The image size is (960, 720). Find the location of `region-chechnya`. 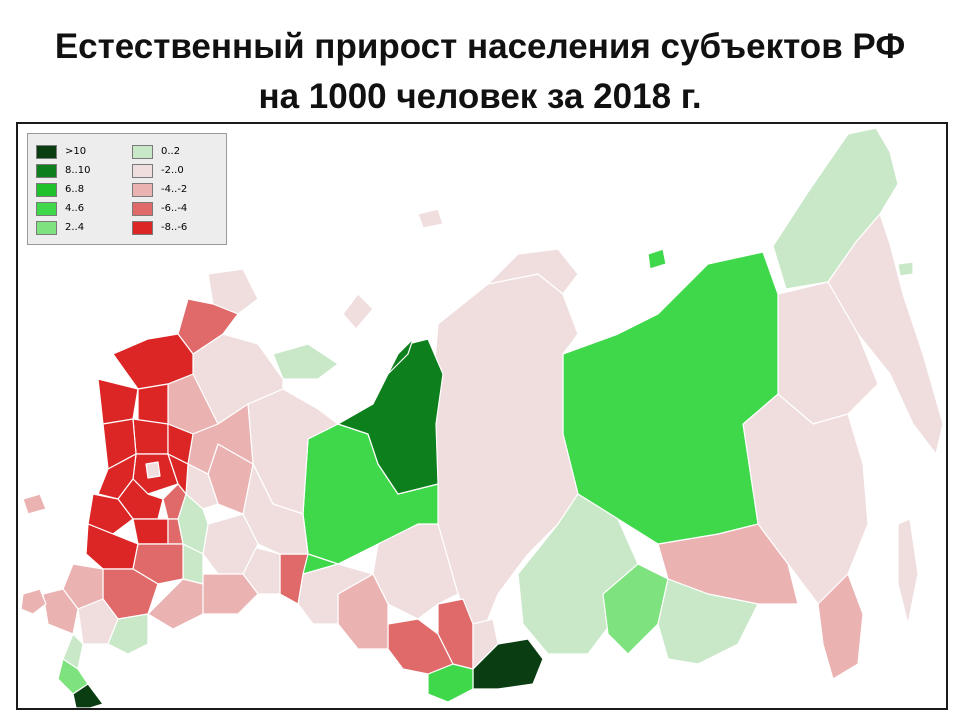

region-chechnya is located at coordinates (88, 695).